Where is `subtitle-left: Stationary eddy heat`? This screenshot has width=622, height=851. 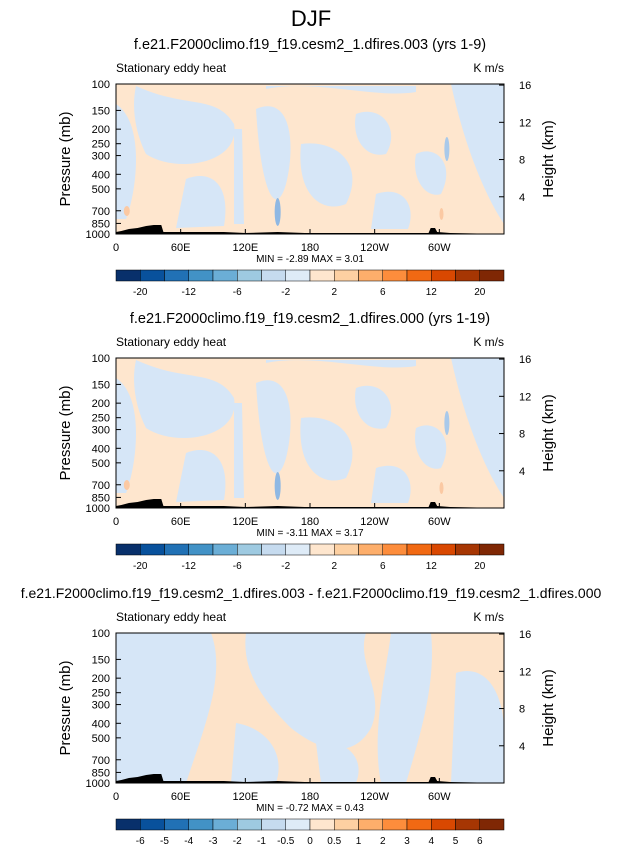 subtitle-left: Stationary eddy heat is located at coordinates (171, 617).